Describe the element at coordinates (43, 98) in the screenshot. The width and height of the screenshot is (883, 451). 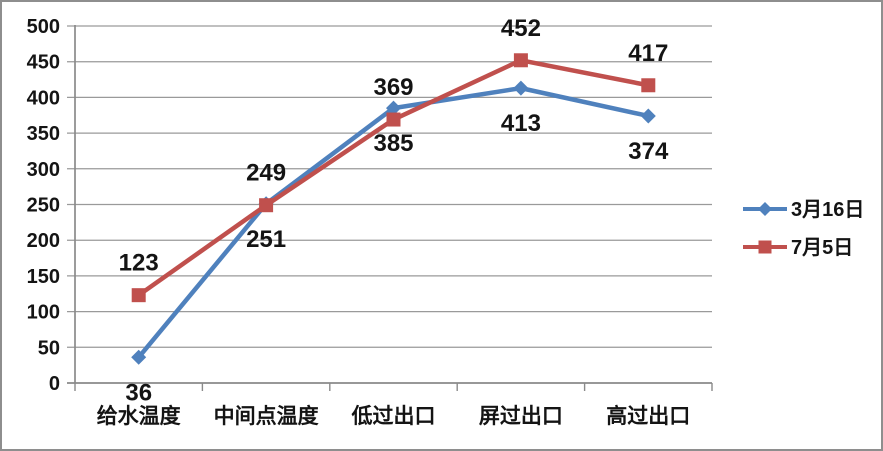
I see `y-axis-tick-label: 400` at that location.